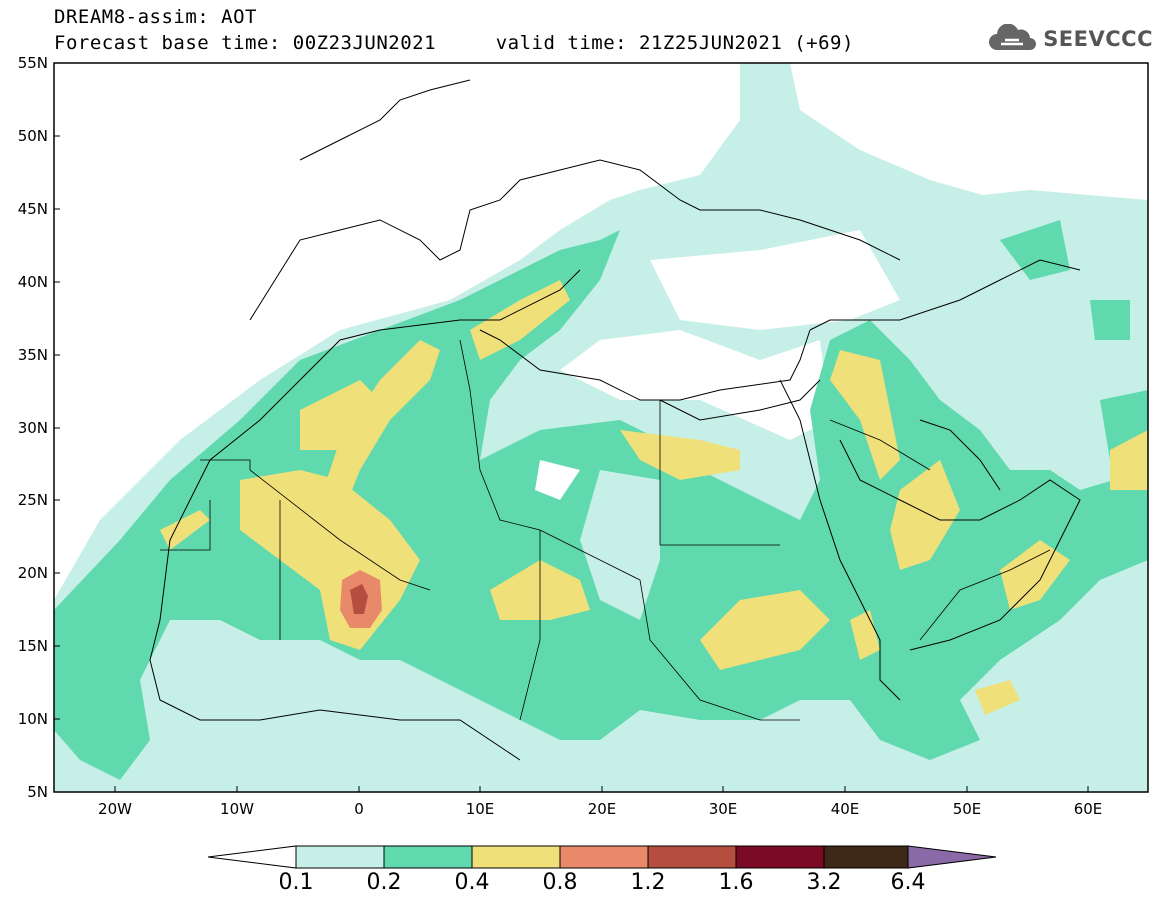  Describe the element at coordinates (472, 882) in the screenshot. I see `colorbar-label: 0.4` at that location.